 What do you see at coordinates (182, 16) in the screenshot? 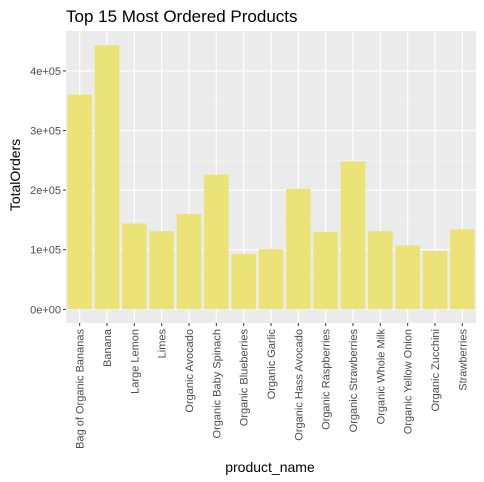
I see `chart-title: Top 15 Most Ordered Products` at bounding box center [182, 16].